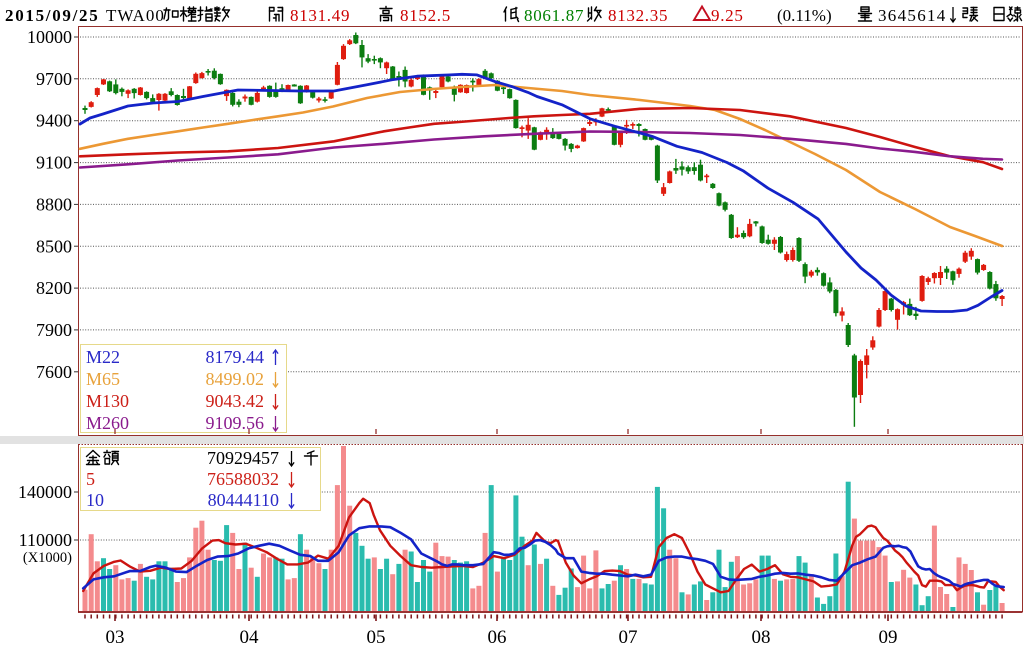 The image size is (1024, 667). What do you see at coordinates (52, 15) in the screenshot?
I see `svg-text: 2015/09/25` at bounding box center [52, 15].